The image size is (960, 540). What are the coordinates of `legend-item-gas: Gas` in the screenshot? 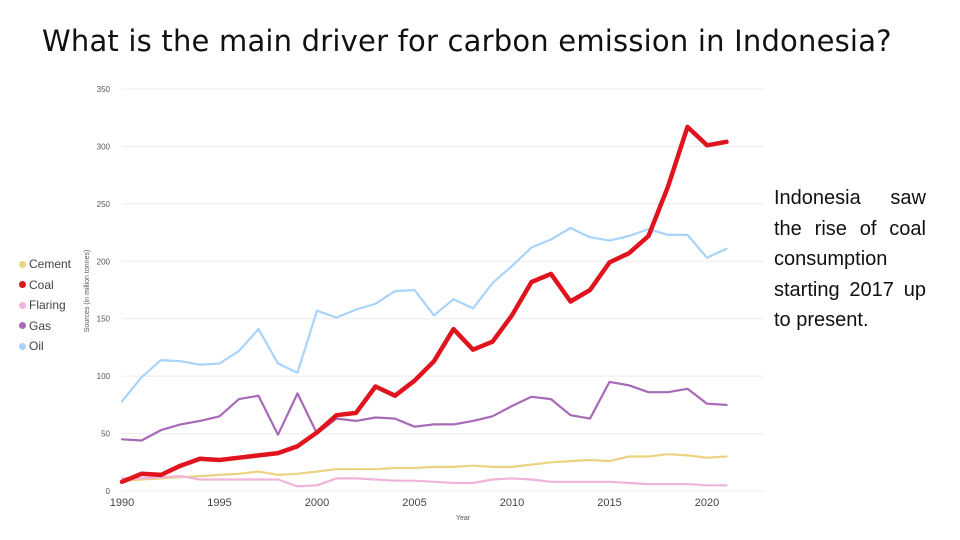 It's located at (45, 326).